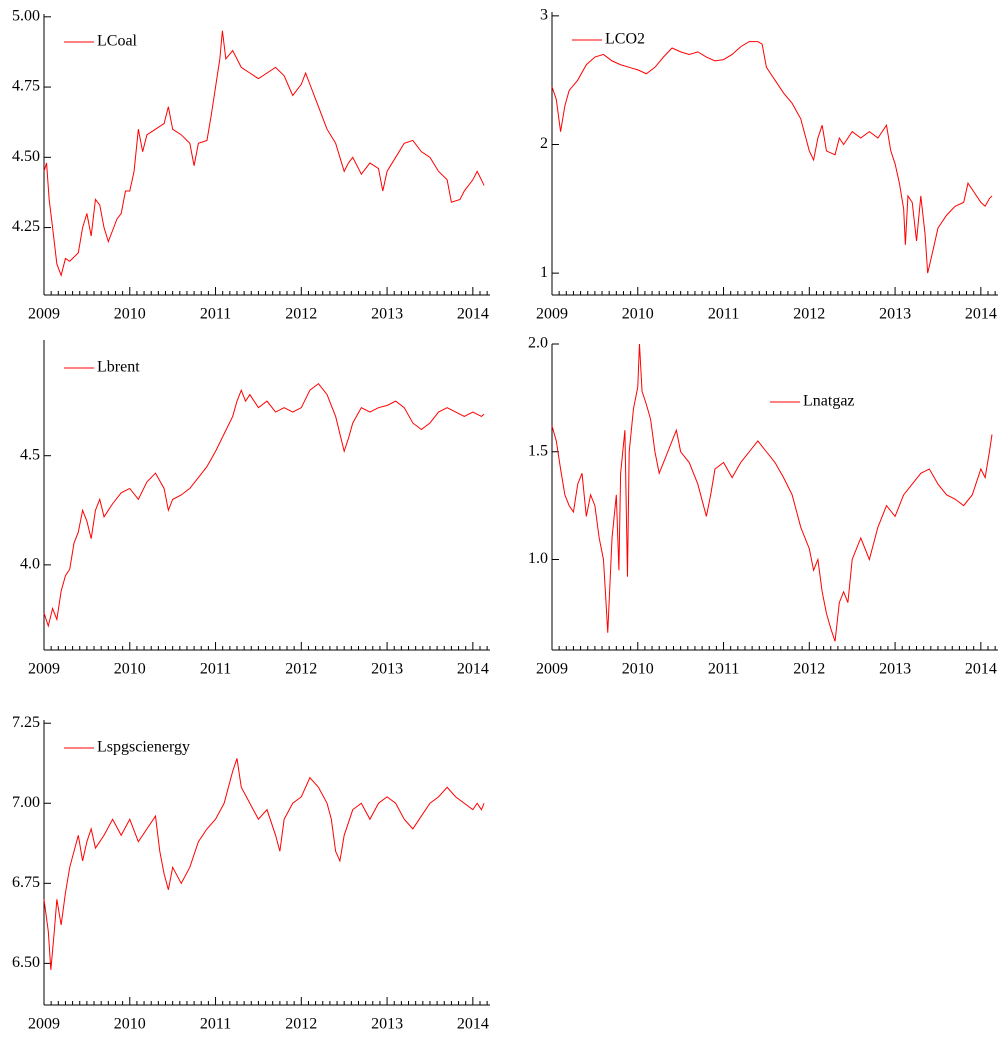 The width and height of the screenshot is (1008, 1040). I want to click on y-tick-label: 4.5, so click(30, 454).